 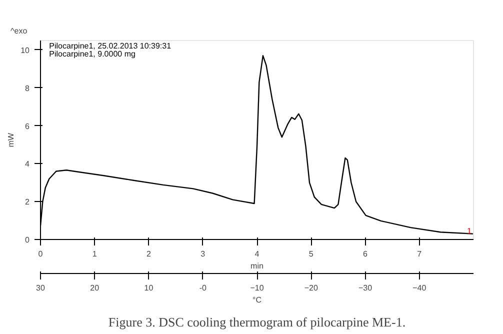 What do you see at coordinates (257, 300) in the screenshot?
I see `x2-axis-title: °C` at bounding box center [257, 300].